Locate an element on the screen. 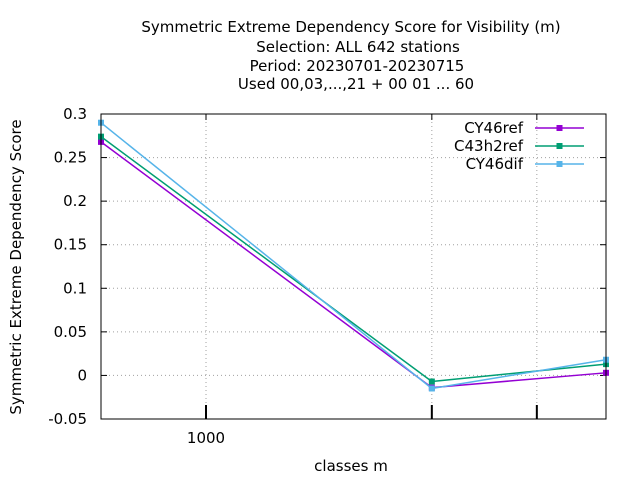  y-tick-label: 0.1 is located at coordinates (75, 288).